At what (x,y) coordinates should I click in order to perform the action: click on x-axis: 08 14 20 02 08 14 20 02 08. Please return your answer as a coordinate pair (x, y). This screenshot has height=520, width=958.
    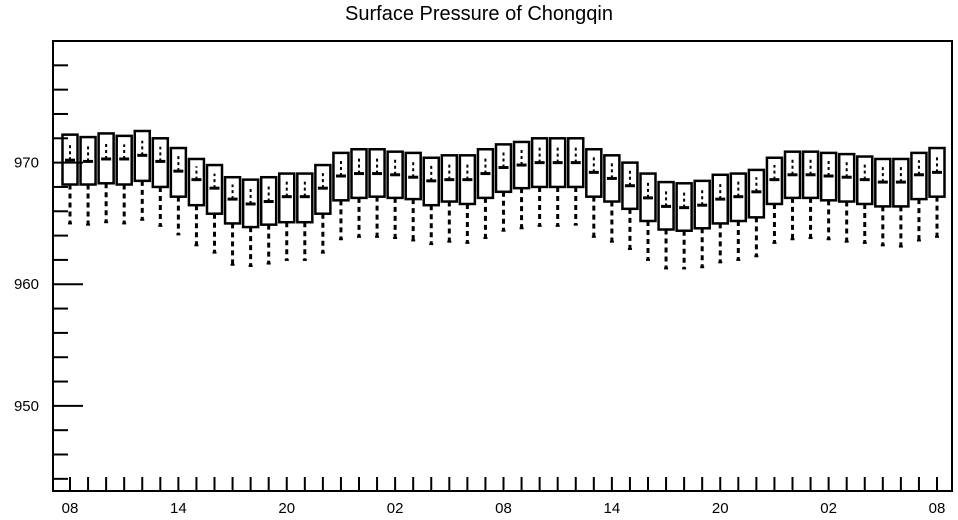
    Looking at the image, I should click on (504, 497).